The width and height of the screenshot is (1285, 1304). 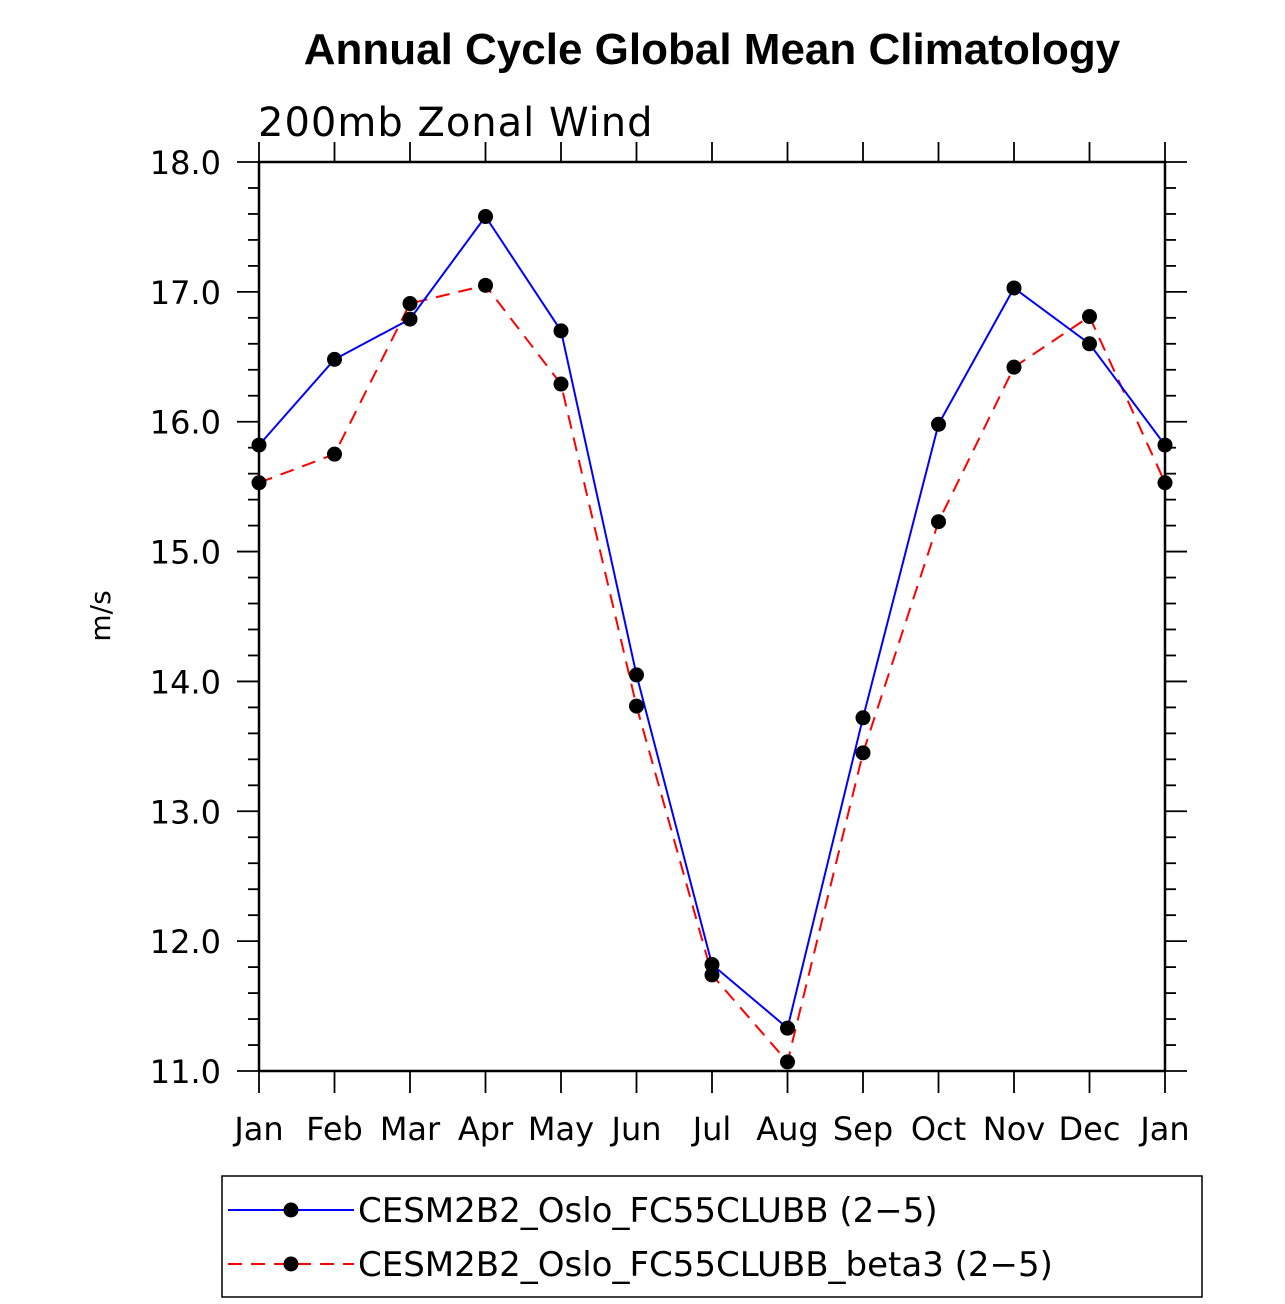 What do you see at coordinates (636, 1129) in the screenshot?
I see `x-tick-label: Jun` at bounding box center [636, 1129].